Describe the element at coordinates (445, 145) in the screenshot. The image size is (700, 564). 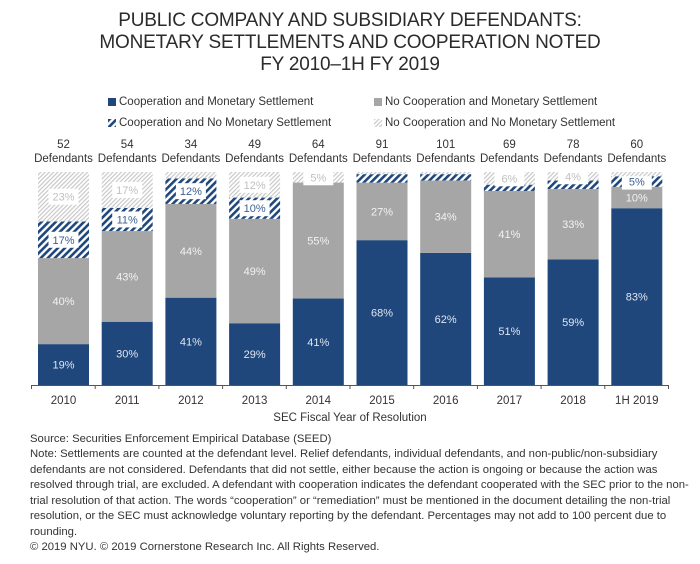
I see `defendant-count: 101` at that location.